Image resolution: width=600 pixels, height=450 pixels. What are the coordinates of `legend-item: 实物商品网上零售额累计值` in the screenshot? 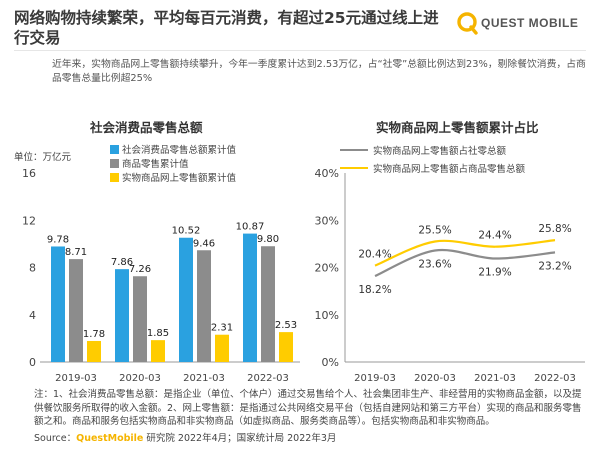 It's located at (173, 177).